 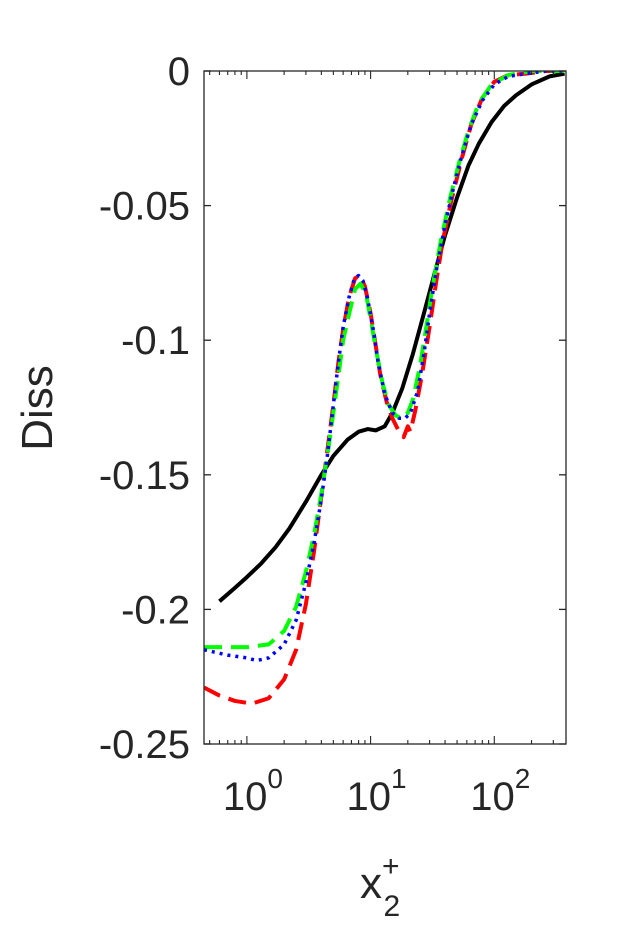 I want to click on x-tick-label: 10⁰, so click(x=253, y=791).